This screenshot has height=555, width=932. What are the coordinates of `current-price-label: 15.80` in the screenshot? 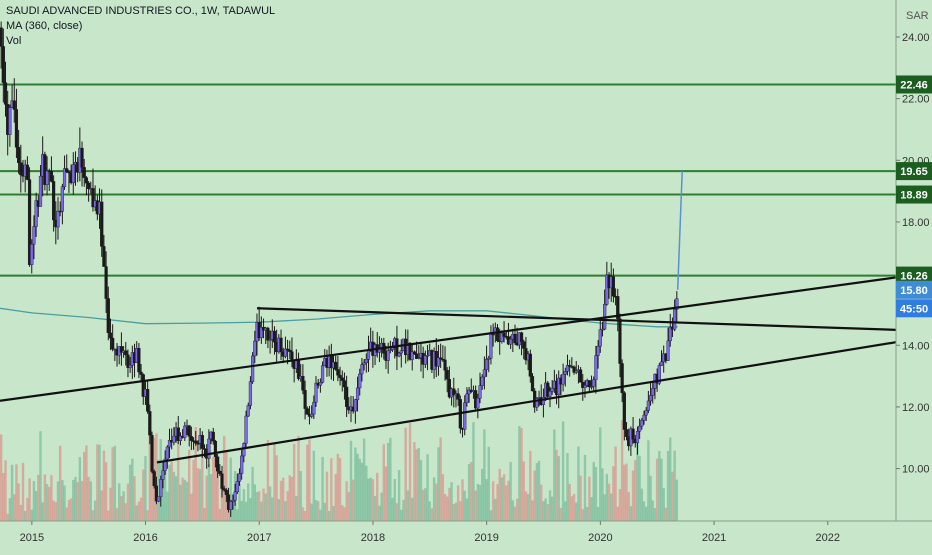 It's located at (914, 291).